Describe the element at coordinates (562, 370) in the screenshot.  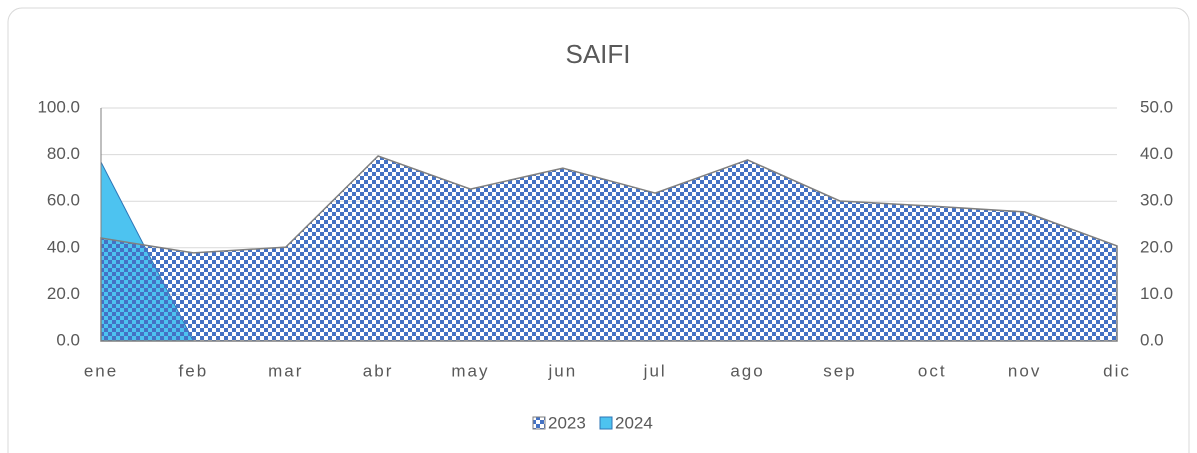
I see `x-tick-label: jun` at that location.